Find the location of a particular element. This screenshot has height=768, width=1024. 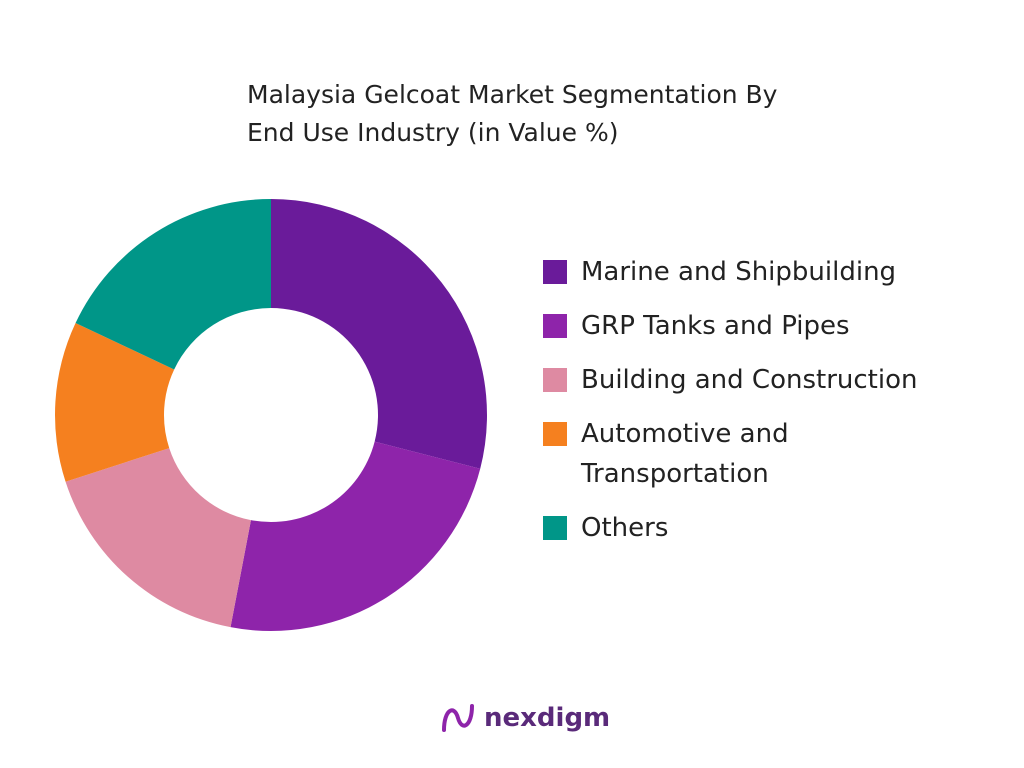

legend-label: Others is located at coordinates (625, 528).